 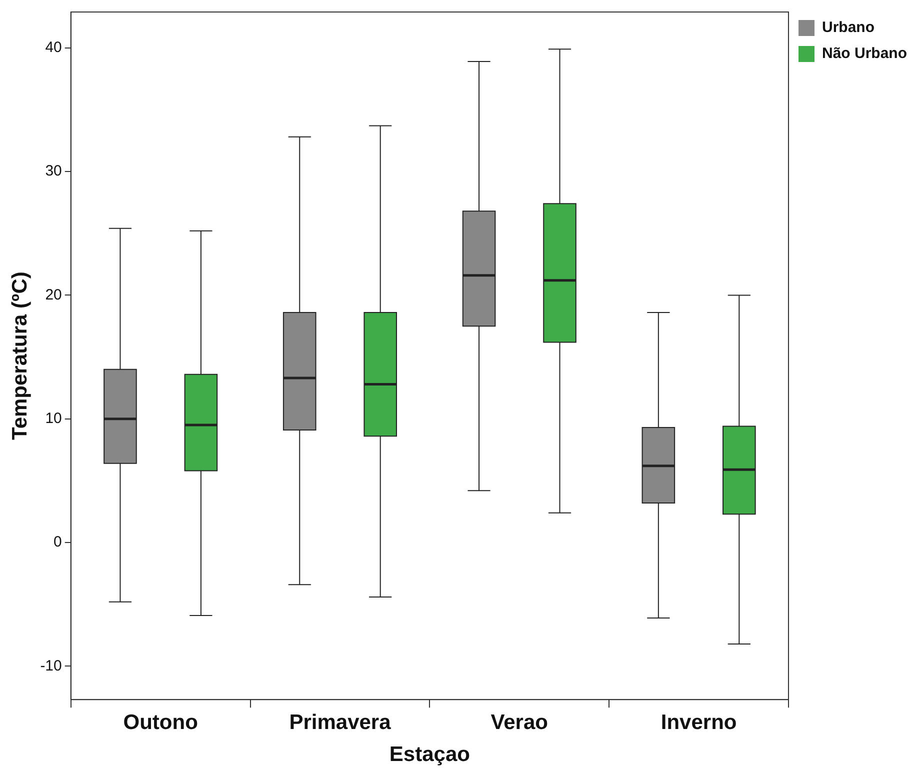 What do you see at coordinates (865, 53) in the screenshot?
I see `legend-label: Não Urbano` at bounding box center [865, 53].